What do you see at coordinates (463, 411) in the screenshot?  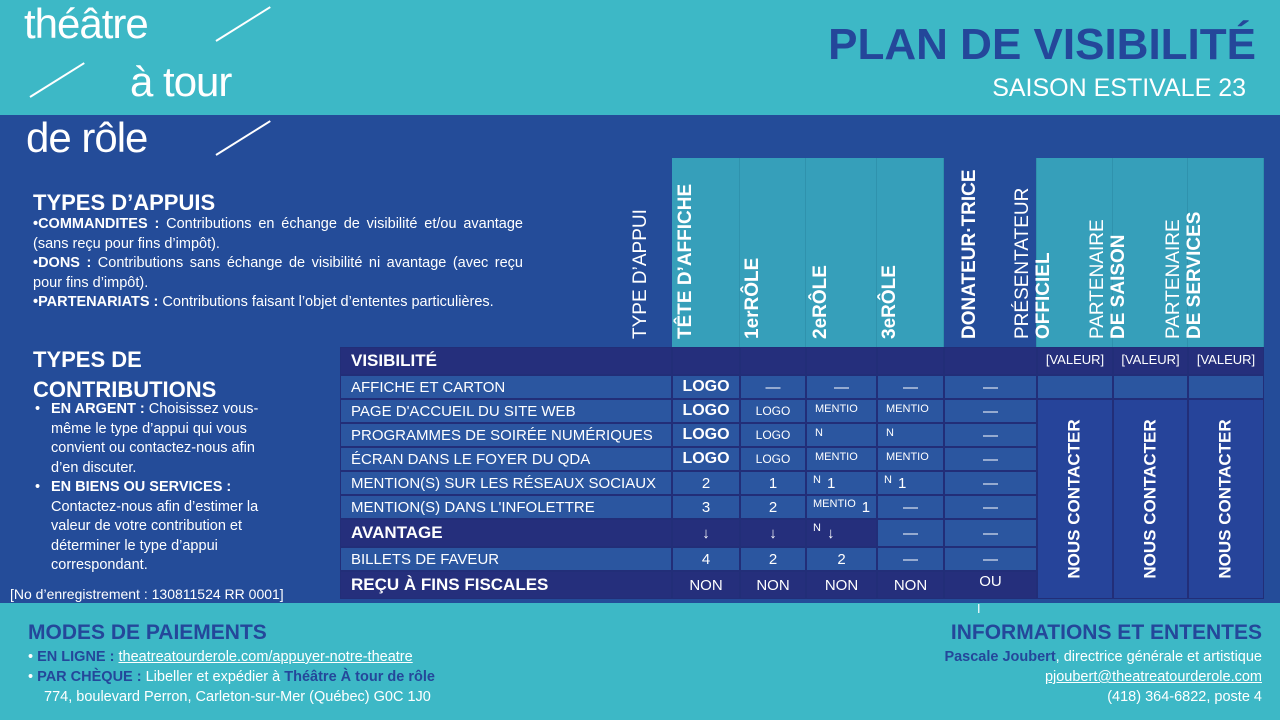 I see `row-label-text: PAGE D'ACCUEIL DU SITE WEB` at bounding box center [463, 411].